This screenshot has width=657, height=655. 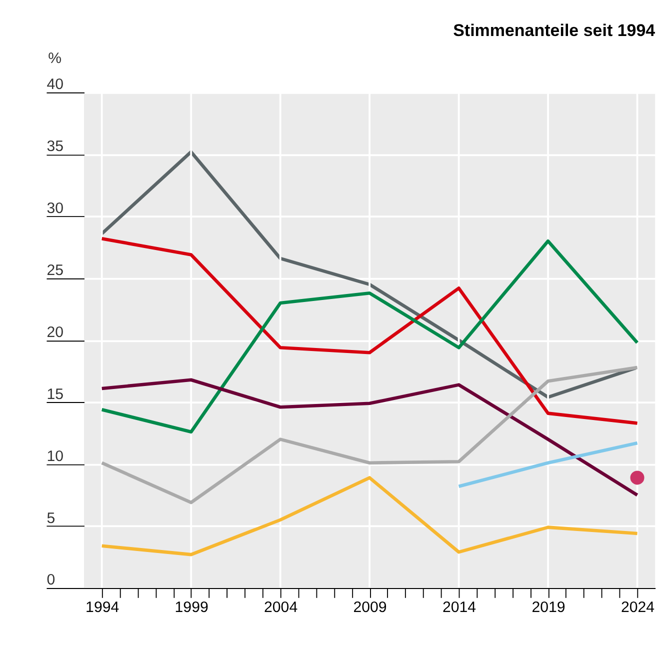 I want to click on y-tick-label: 20, so click(x=55, y=332).